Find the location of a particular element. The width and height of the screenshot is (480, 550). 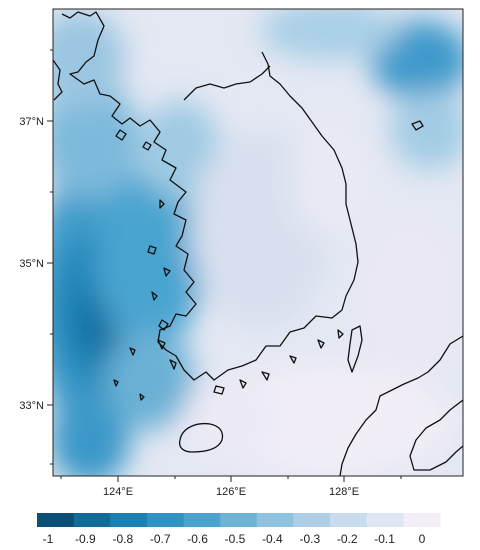

colorbar-tick-label: -0.1 is located at coordinates (384, 539).